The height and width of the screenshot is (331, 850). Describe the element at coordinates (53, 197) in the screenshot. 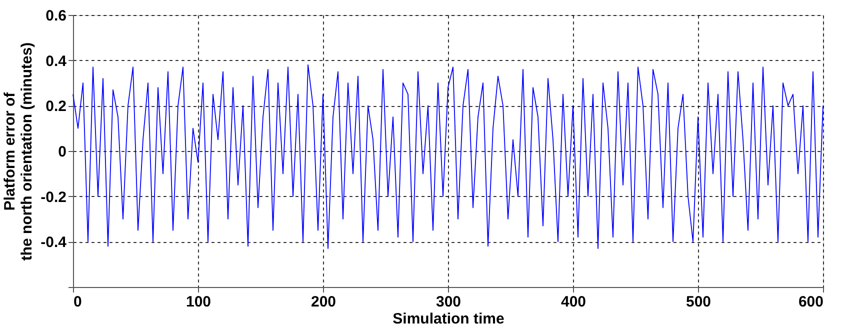

I see `y-tick-label: -0.2` at that location.